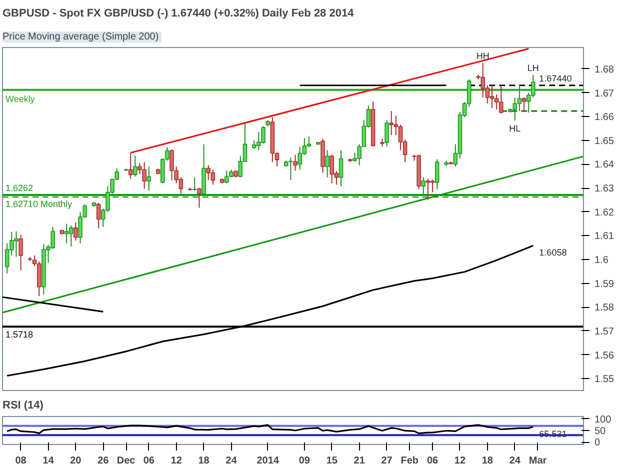 The height and width of the screenshot is (469, 625). I want to click on annotation: HH, so click(483, 55).